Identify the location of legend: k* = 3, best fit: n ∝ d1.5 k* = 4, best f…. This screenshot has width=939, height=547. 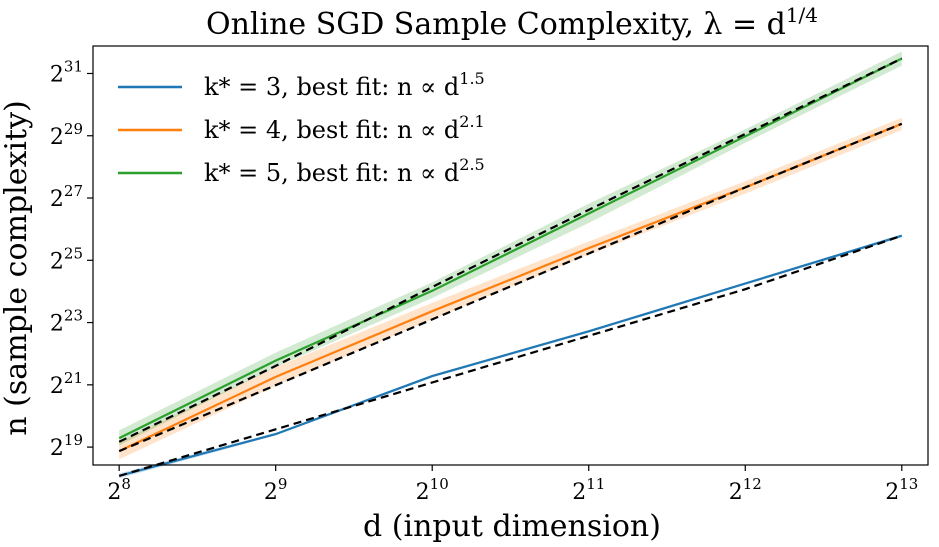
(301, 128).